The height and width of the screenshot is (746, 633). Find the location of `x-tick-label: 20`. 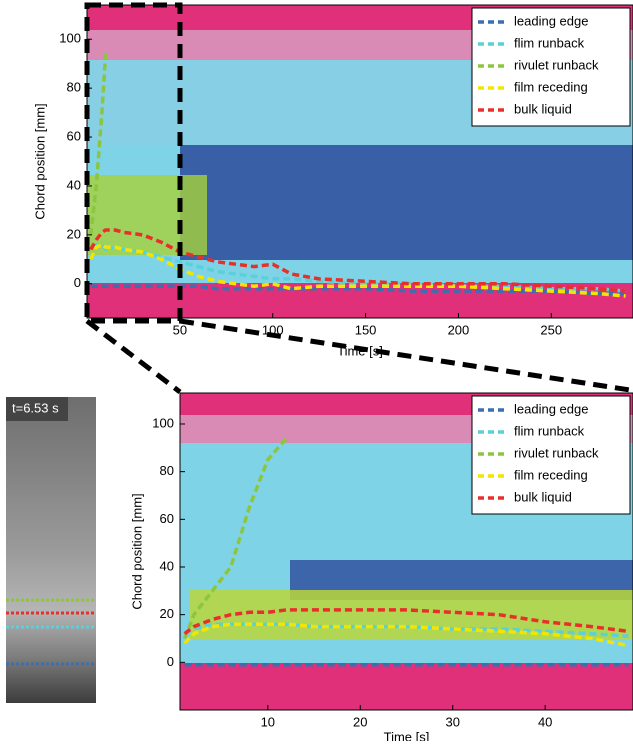

x-tick-label: 20 is located at coordinates (360, 721).